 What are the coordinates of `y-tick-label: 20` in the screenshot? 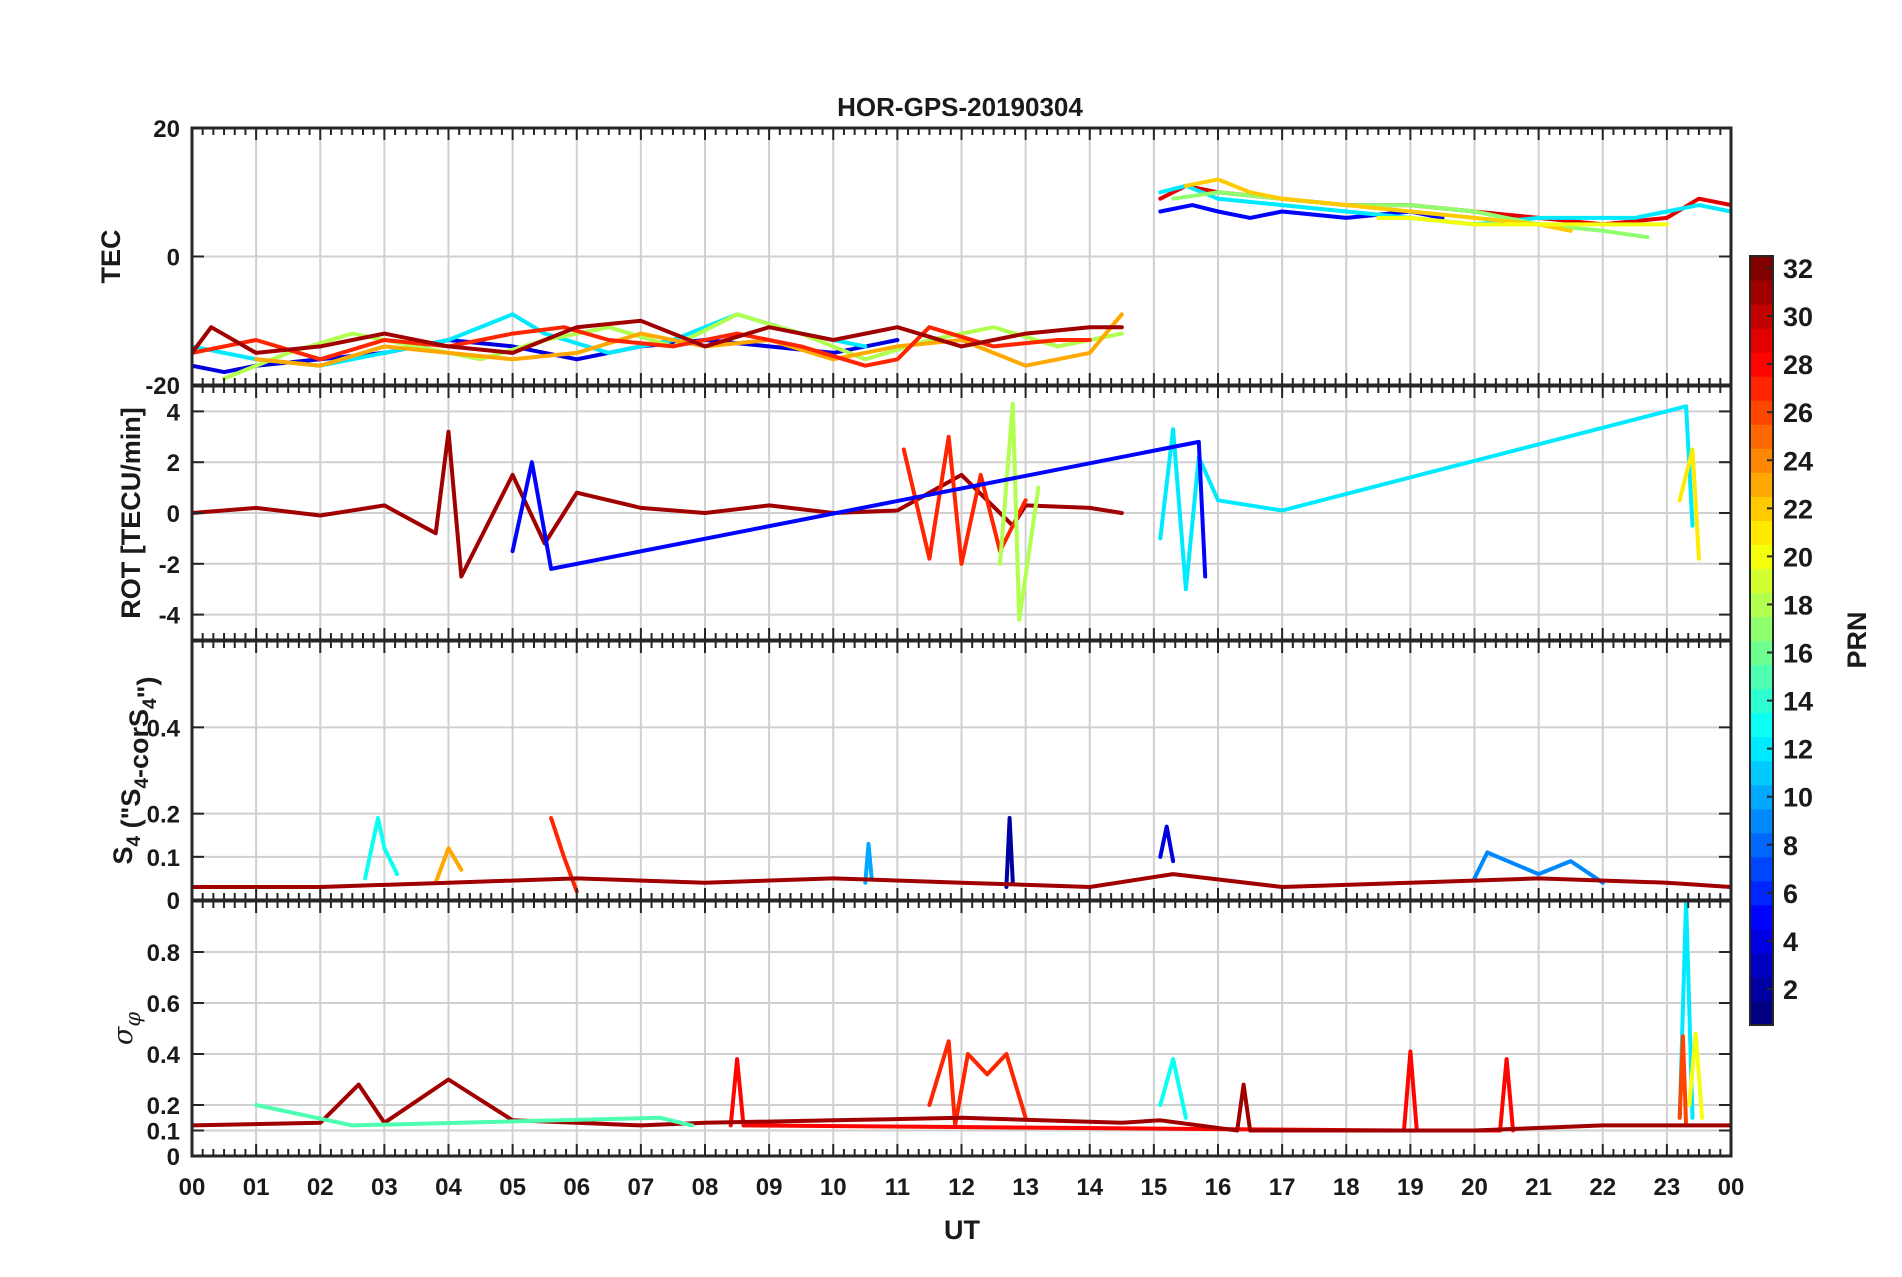 It's located at (166, 129).